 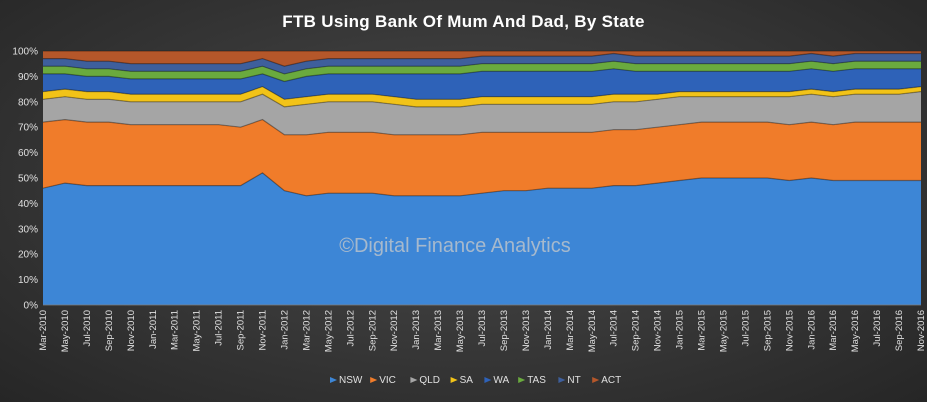 I want to click on x-tick-label: Jan-2016, so click(x=811, y=330).